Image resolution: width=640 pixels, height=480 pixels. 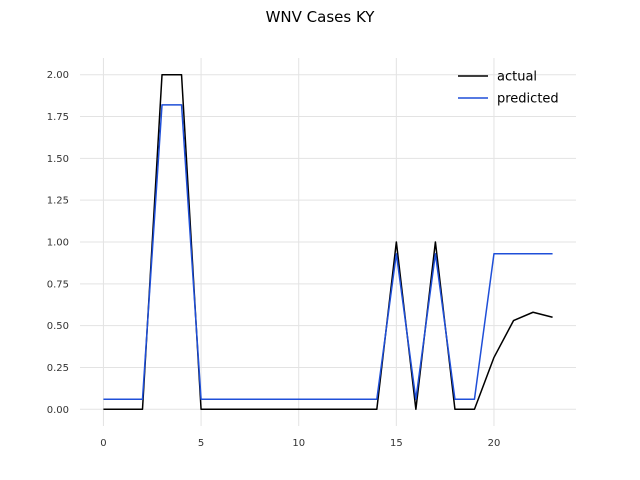 What do you see at coordinates (298, 443) in the screenshot?
I see `x-tick-label: 10` at bounding box center [298, 443].